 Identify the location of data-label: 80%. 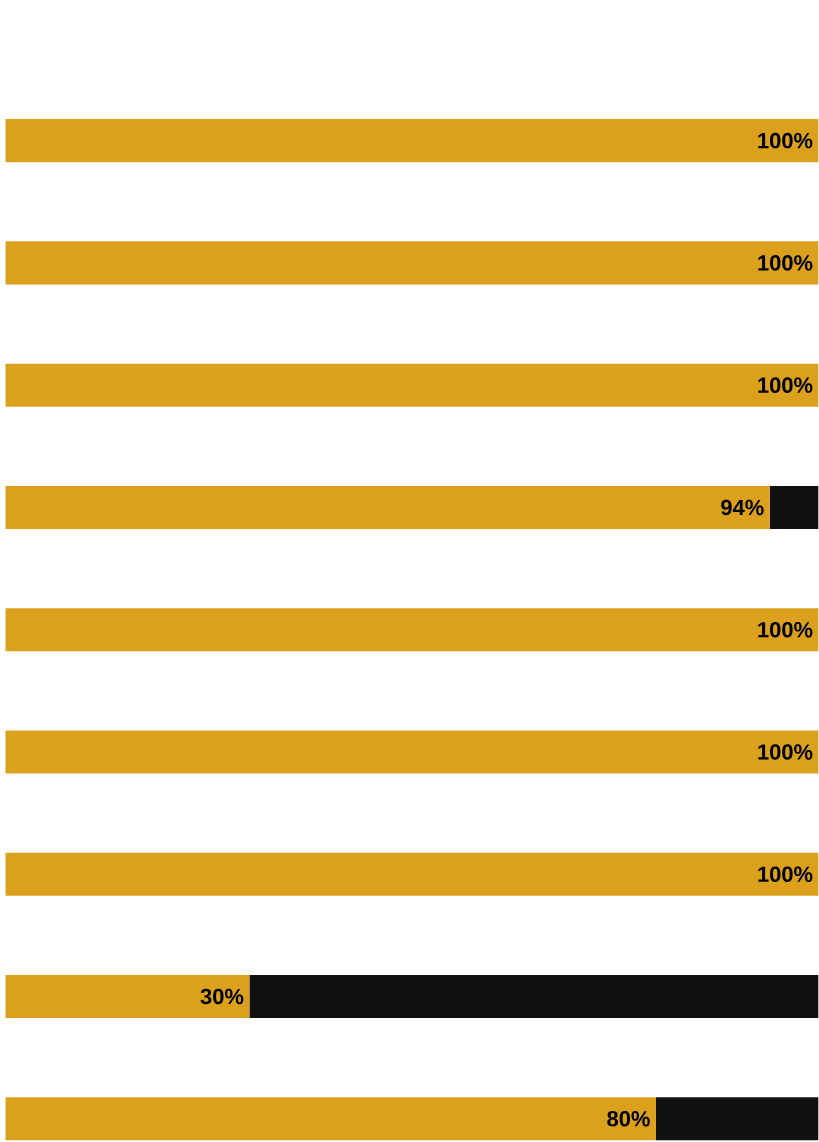
(629, 1118).